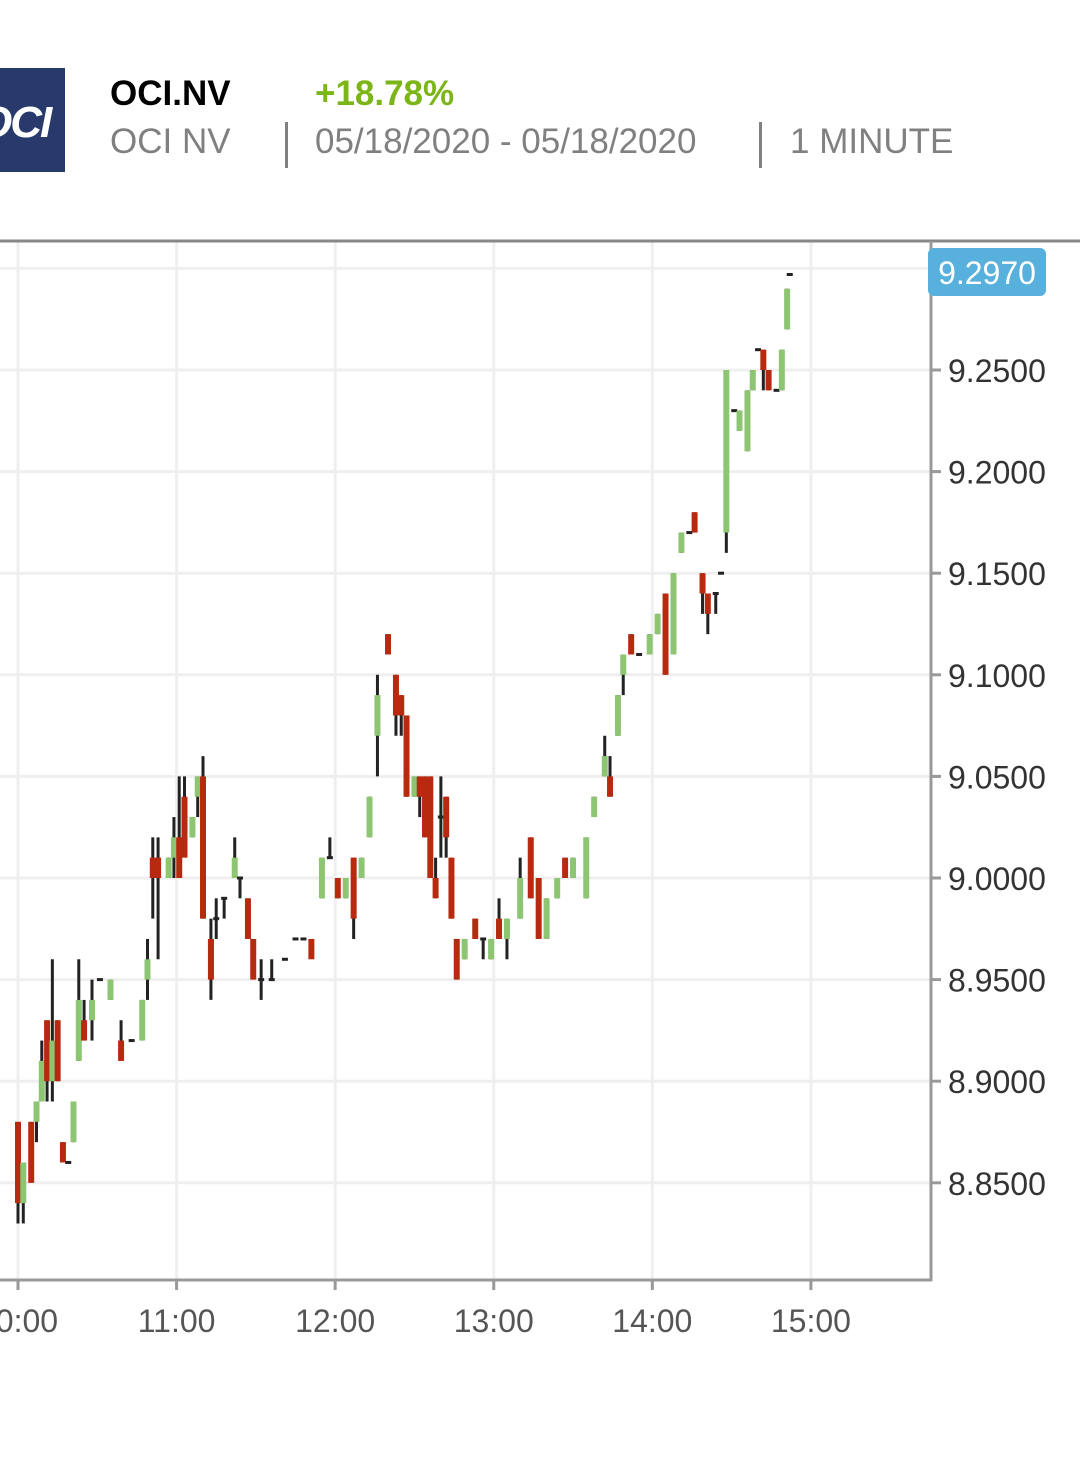 Image resolution: width=1080 pixels, height=1461 pixels. I want to click on company-logo: OCI, so click(32, 120).